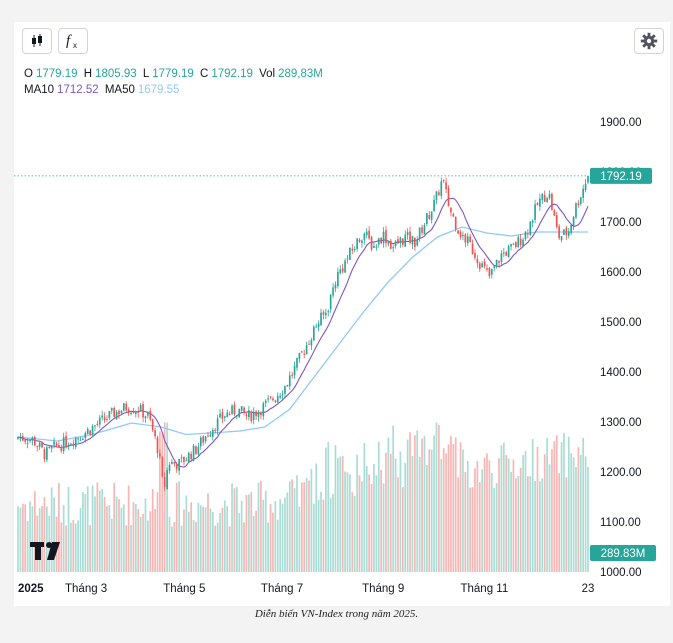  Describe the element at coordinates (119, 90) in the screenshot. I see `ma50-label: MA50` at that location.